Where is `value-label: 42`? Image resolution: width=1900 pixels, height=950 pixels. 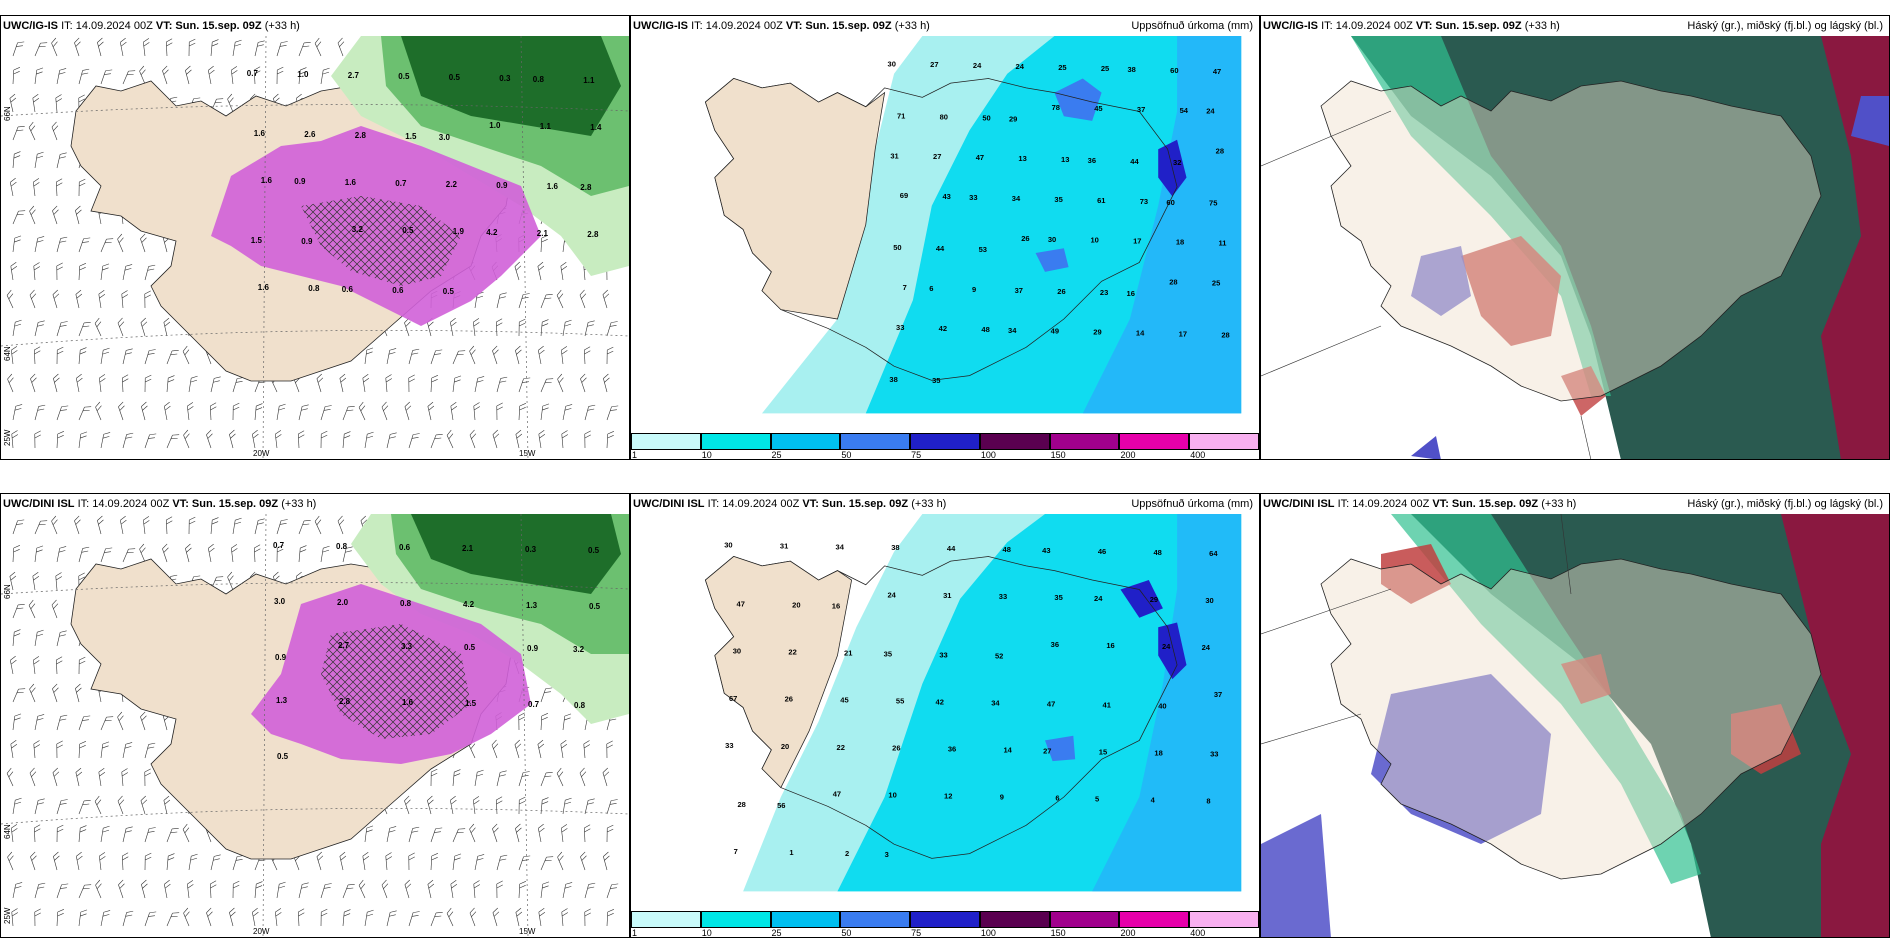 value-label: 42 is located at coordinates (943, 328).